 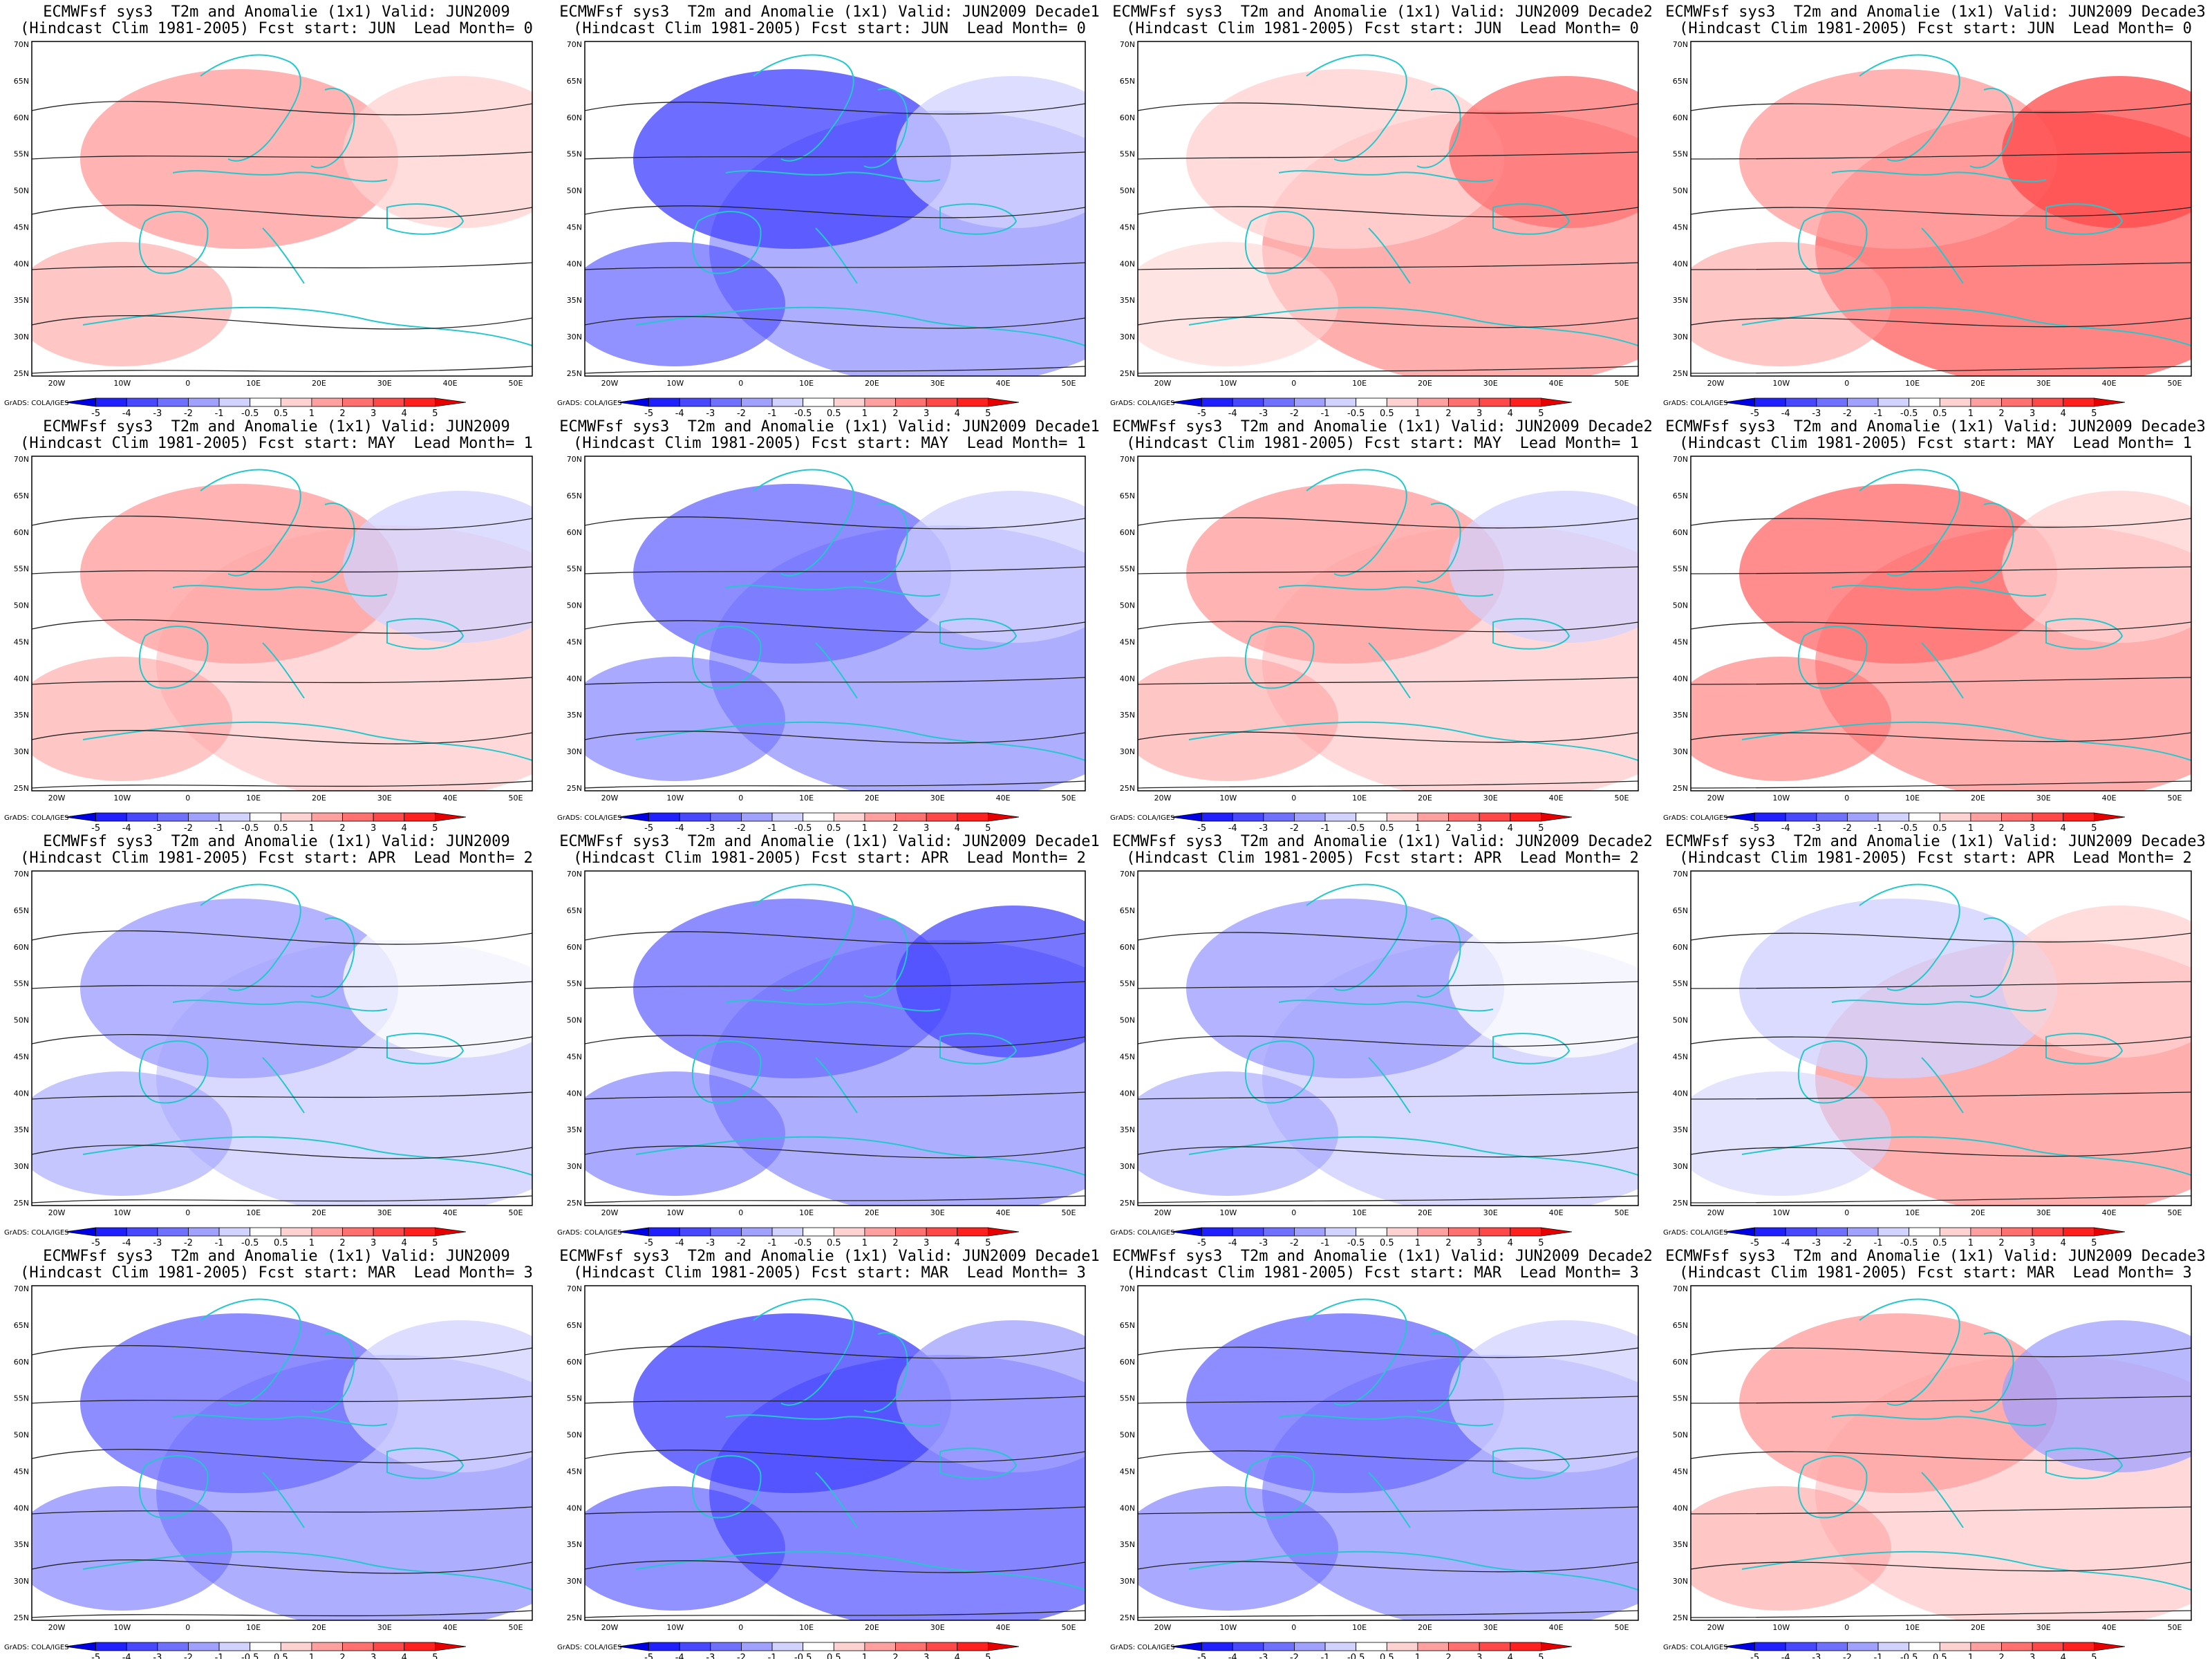 What do you see at coordinates (1755, 828) in the screenshot?
I see `colorbar-tick-label: -5` at bounding box center [1755, 828].